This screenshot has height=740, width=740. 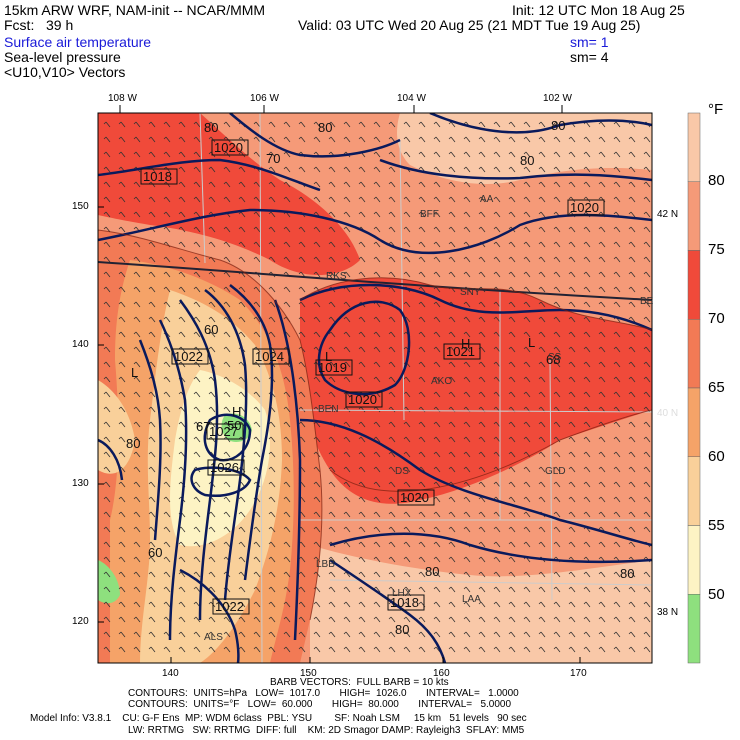 What do you see at coordinates (325, 564) in the screenshot?
I see `station-label: LBB` at bounding box center [325, 564].